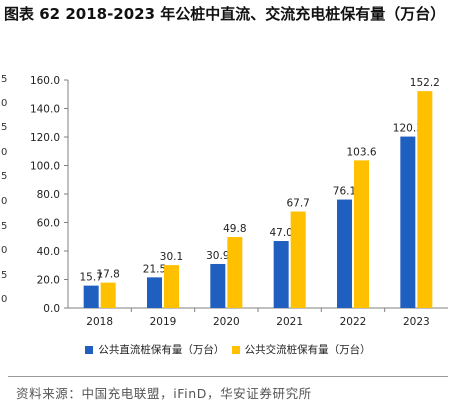 The width and height of the screenshot is (456, 414). What do you see at coordinates (344, 253) in the screenshot?
I see `bar-dc-2022` at bounding box center [344, 253].